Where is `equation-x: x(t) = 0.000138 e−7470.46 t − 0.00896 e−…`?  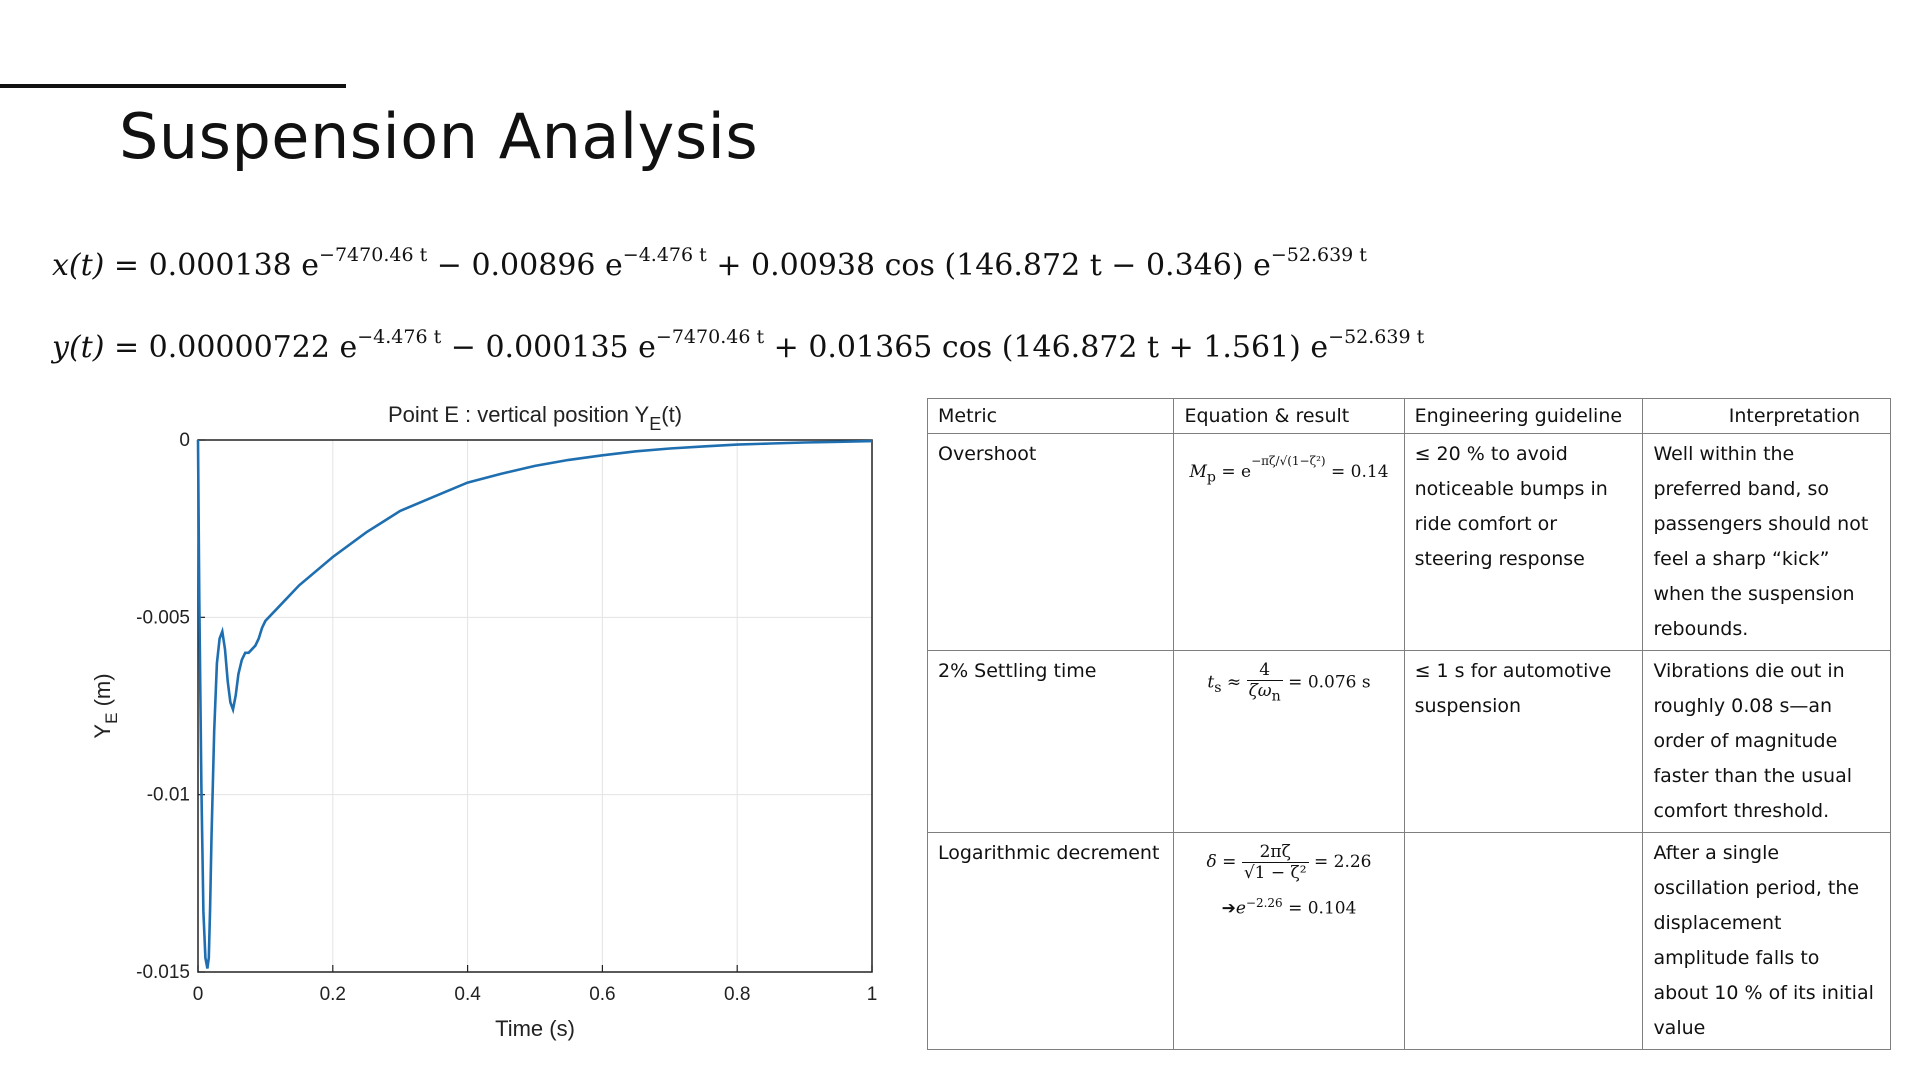
equation-x: x(t) = 0.000138 e−7470.46 t − 0.00896 e−… is located at coordinates (709, 263).